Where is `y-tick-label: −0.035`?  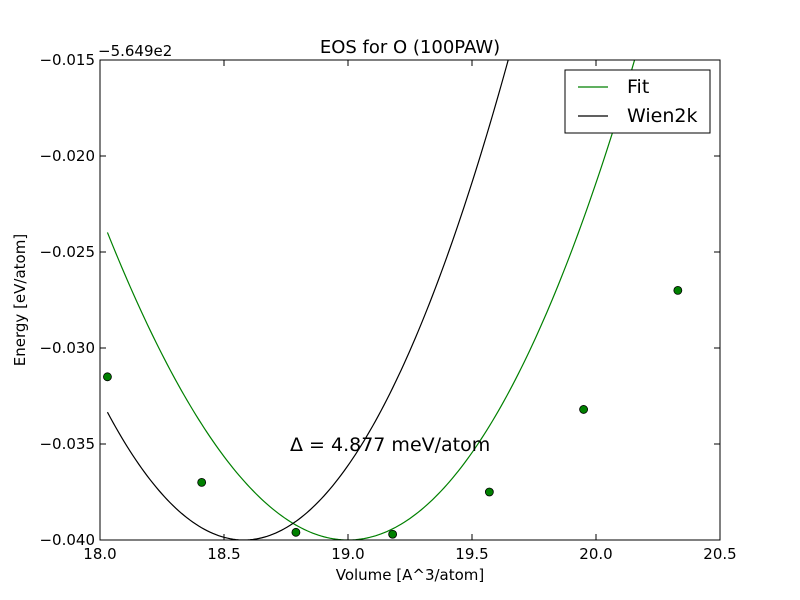 y-tick-label: −0.035 is located at coordinates (67, 444).